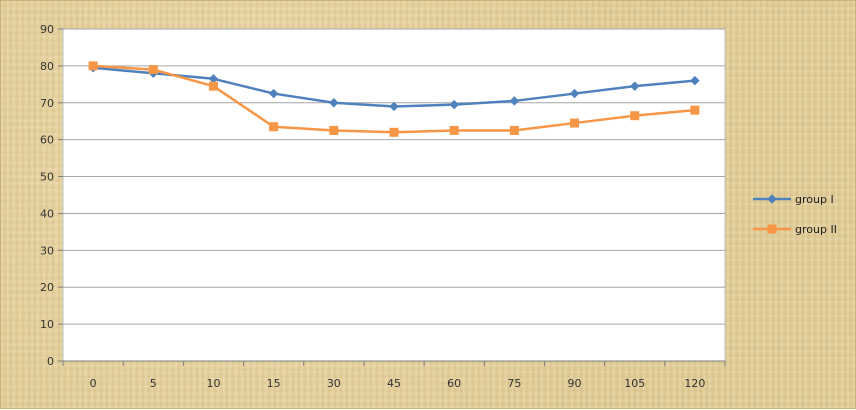  What do you see at coordinates (274, 383) in the screenshot?
I see `x-tick-label: 15` at bounding box center [274, 383].